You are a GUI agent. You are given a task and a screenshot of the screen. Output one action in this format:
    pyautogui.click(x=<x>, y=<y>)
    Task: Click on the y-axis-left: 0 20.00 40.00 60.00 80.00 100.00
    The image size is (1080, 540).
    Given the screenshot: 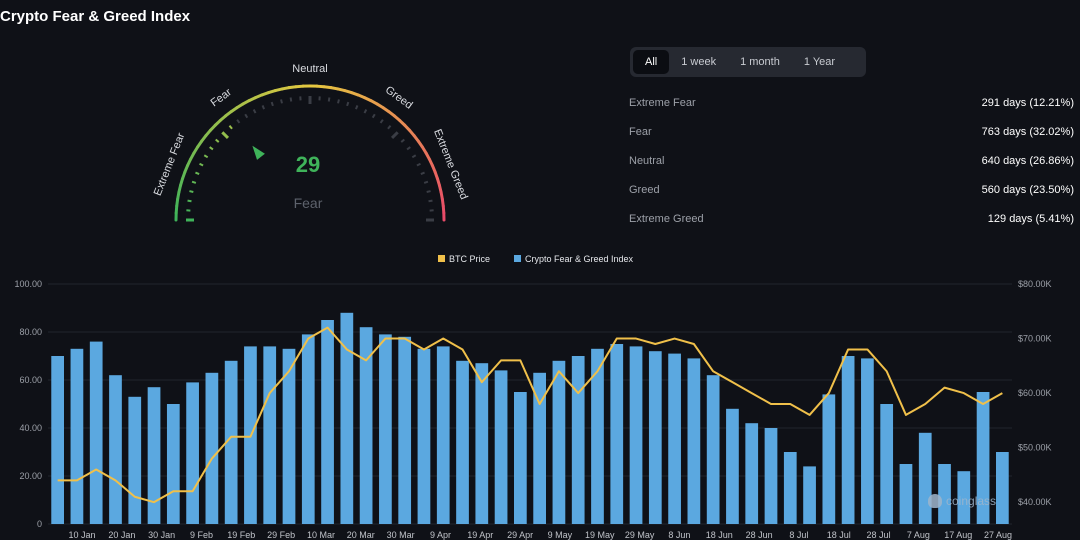 What is the action you would take?
    pyautogui.click(x=28, y=404)
    